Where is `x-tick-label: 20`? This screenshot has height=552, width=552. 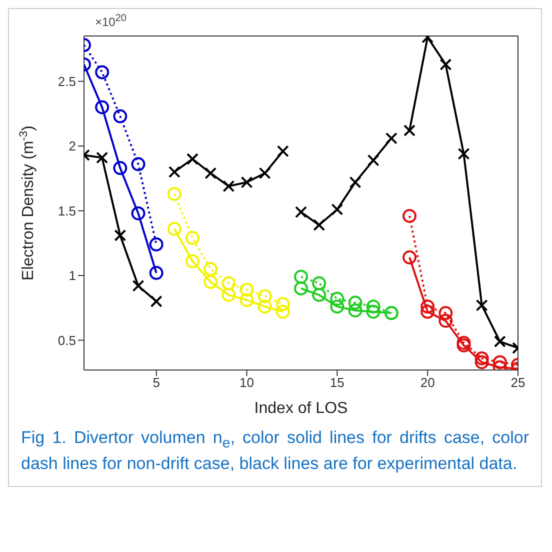 x-tick-label: 20 is located at coordinates (427, 382).